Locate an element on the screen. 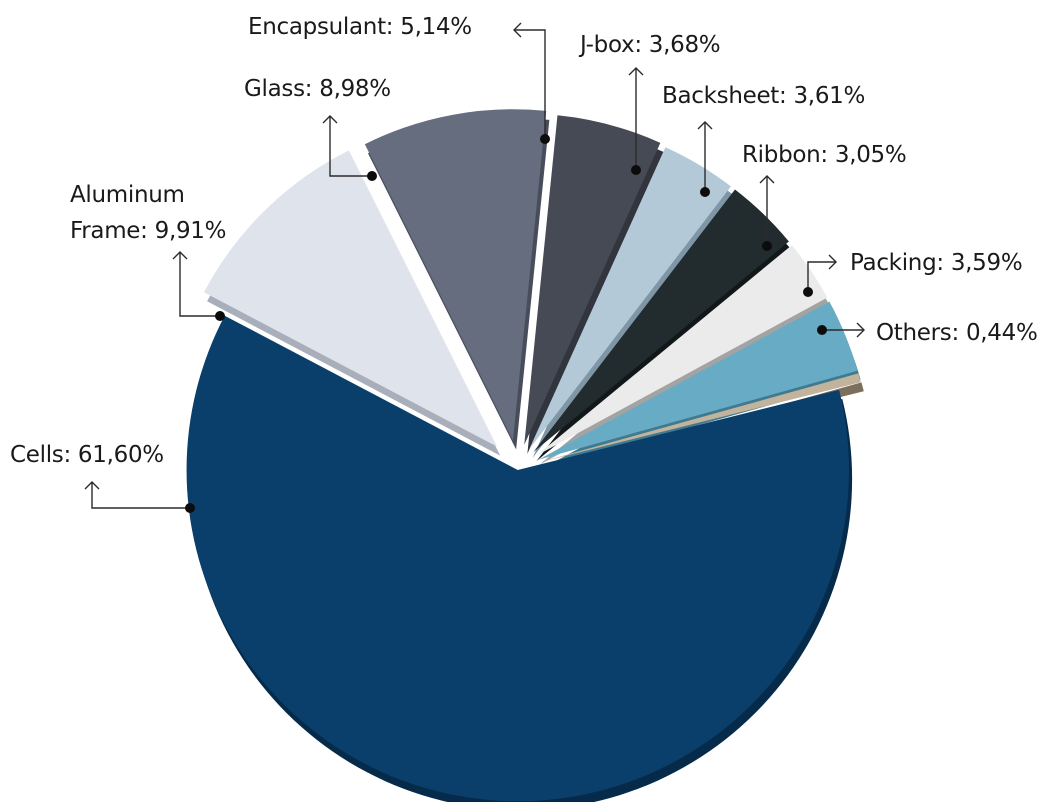 The width and height of the screenshot is (1055, 802). slice-label-aluminum-frame-line-2: Frame: 9,91% is located at coordinates (148, 231).